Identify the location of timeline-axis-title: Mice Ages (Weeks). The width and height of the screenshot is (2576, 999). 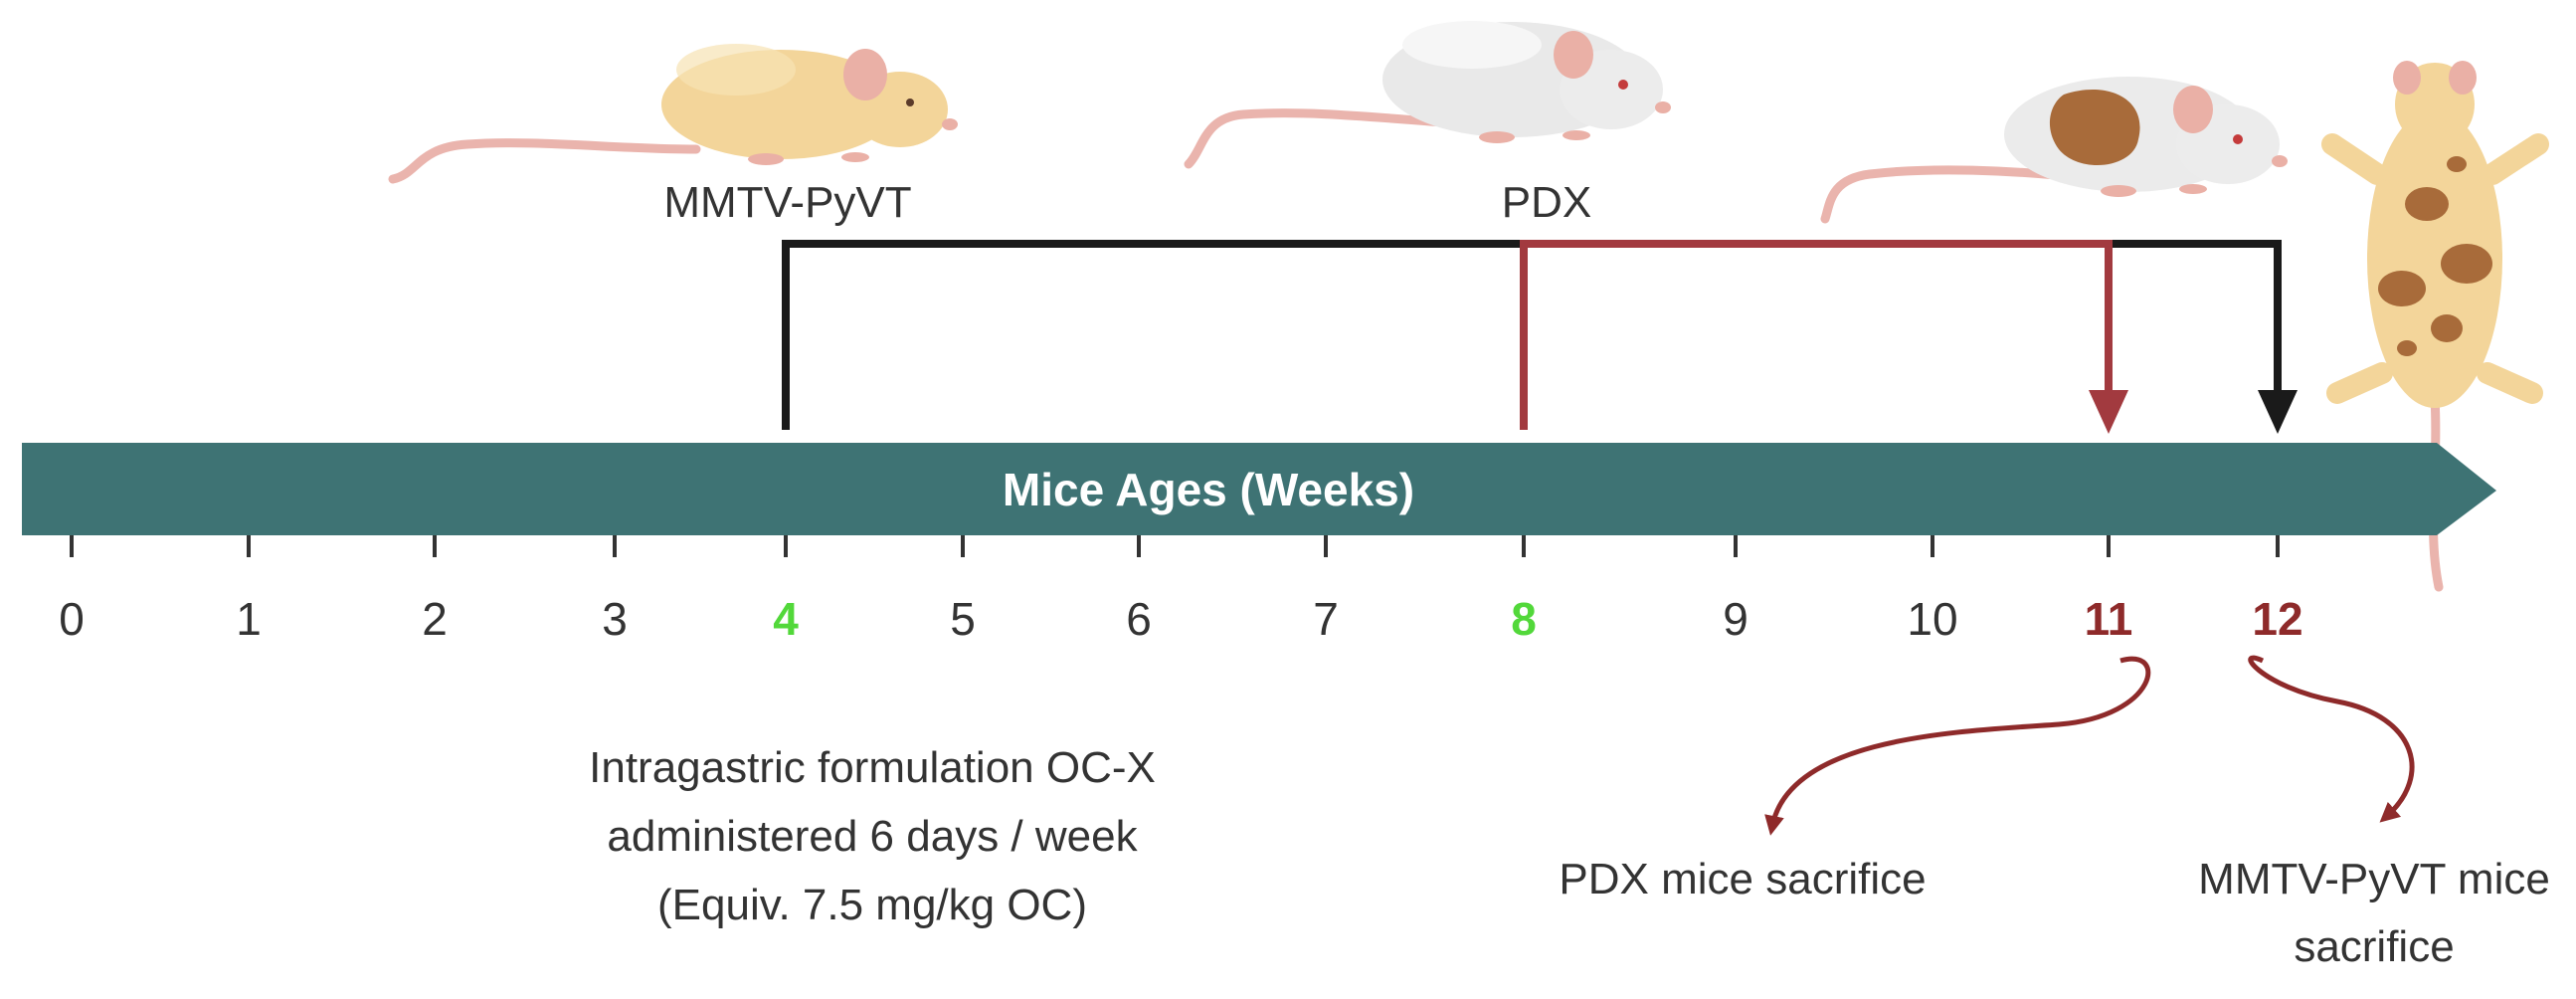
(1208, 489).